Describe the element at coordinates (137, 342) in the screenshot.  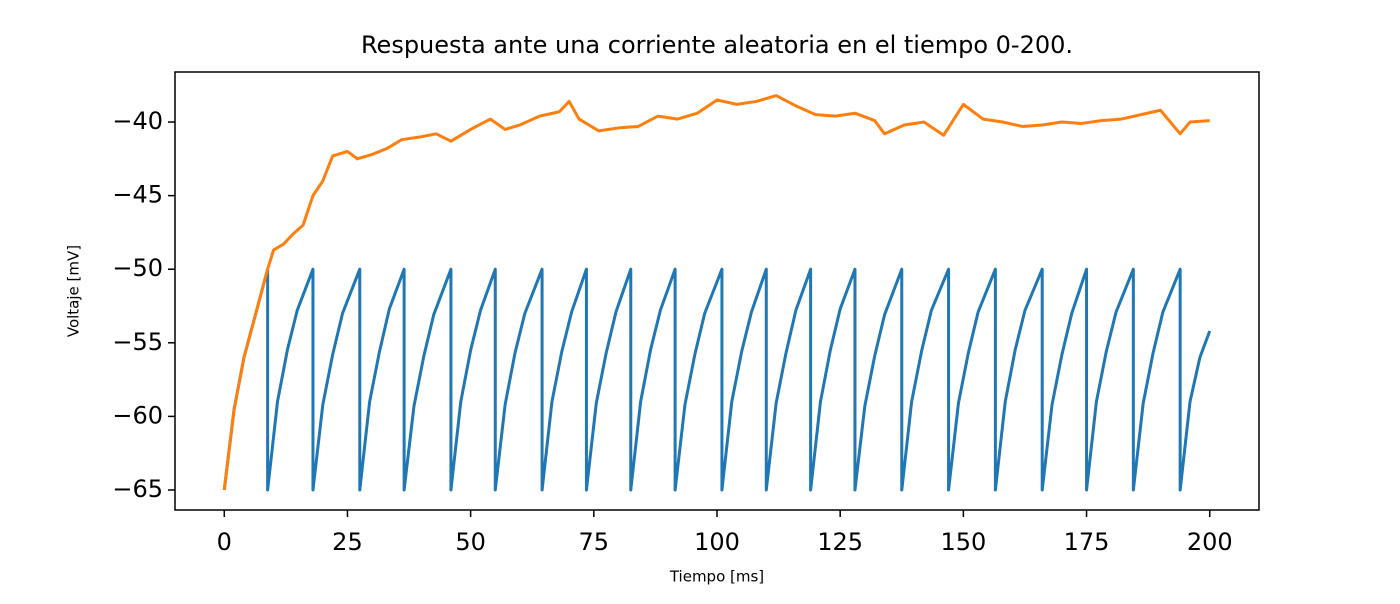
I see `y-tick-label: −55` at that location.